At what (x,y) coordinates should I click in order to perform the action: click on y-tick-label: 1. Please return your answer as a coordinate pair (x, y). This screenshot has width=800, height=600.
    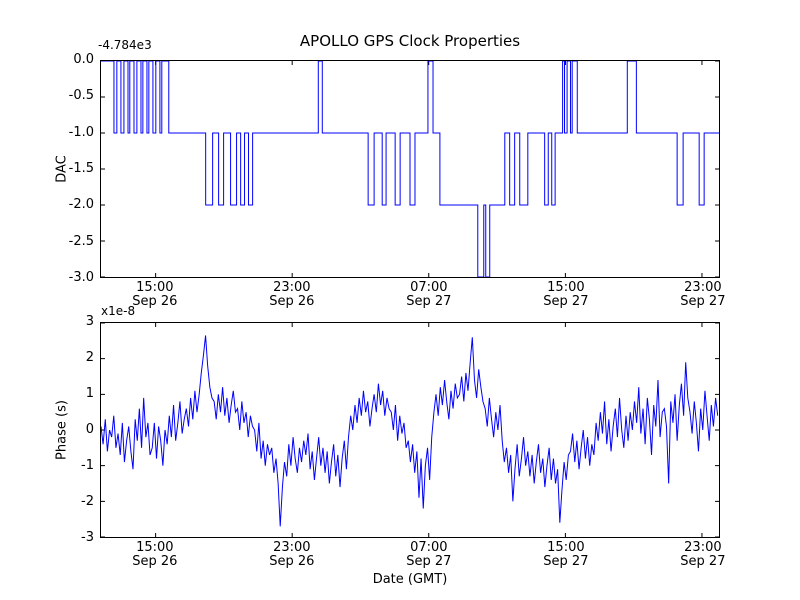
    Looking at the image, I should click on (89, 393).